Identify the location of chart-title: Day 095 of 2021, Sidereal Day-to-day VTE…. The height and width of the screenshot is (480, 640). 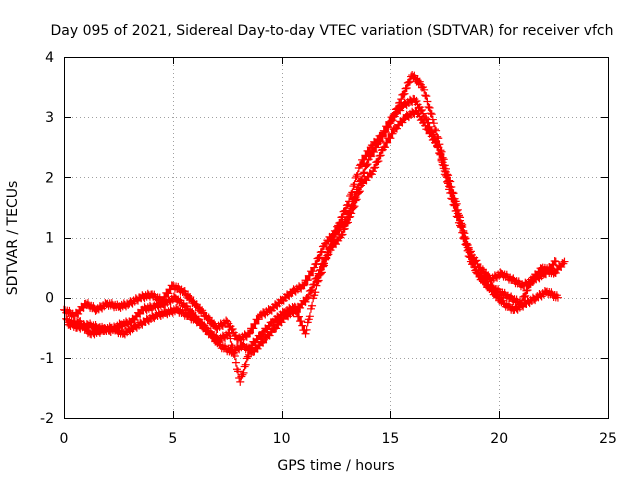
(331, 31).